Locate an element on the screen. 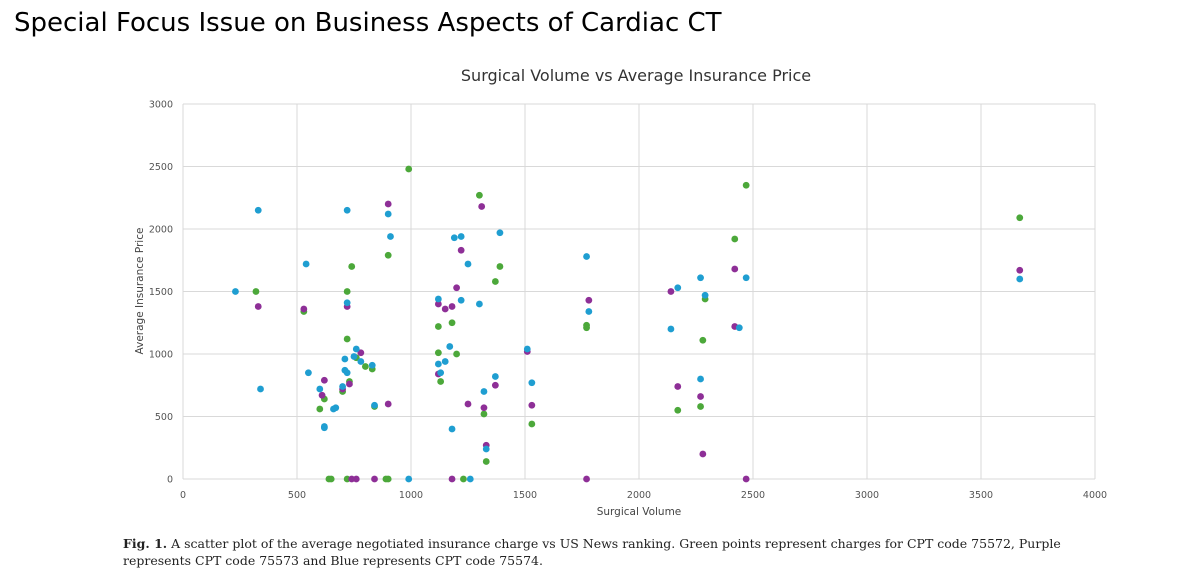 The image size is (1191, 584). x-tick-label: 4000 is located at coordinates (1095, 495).